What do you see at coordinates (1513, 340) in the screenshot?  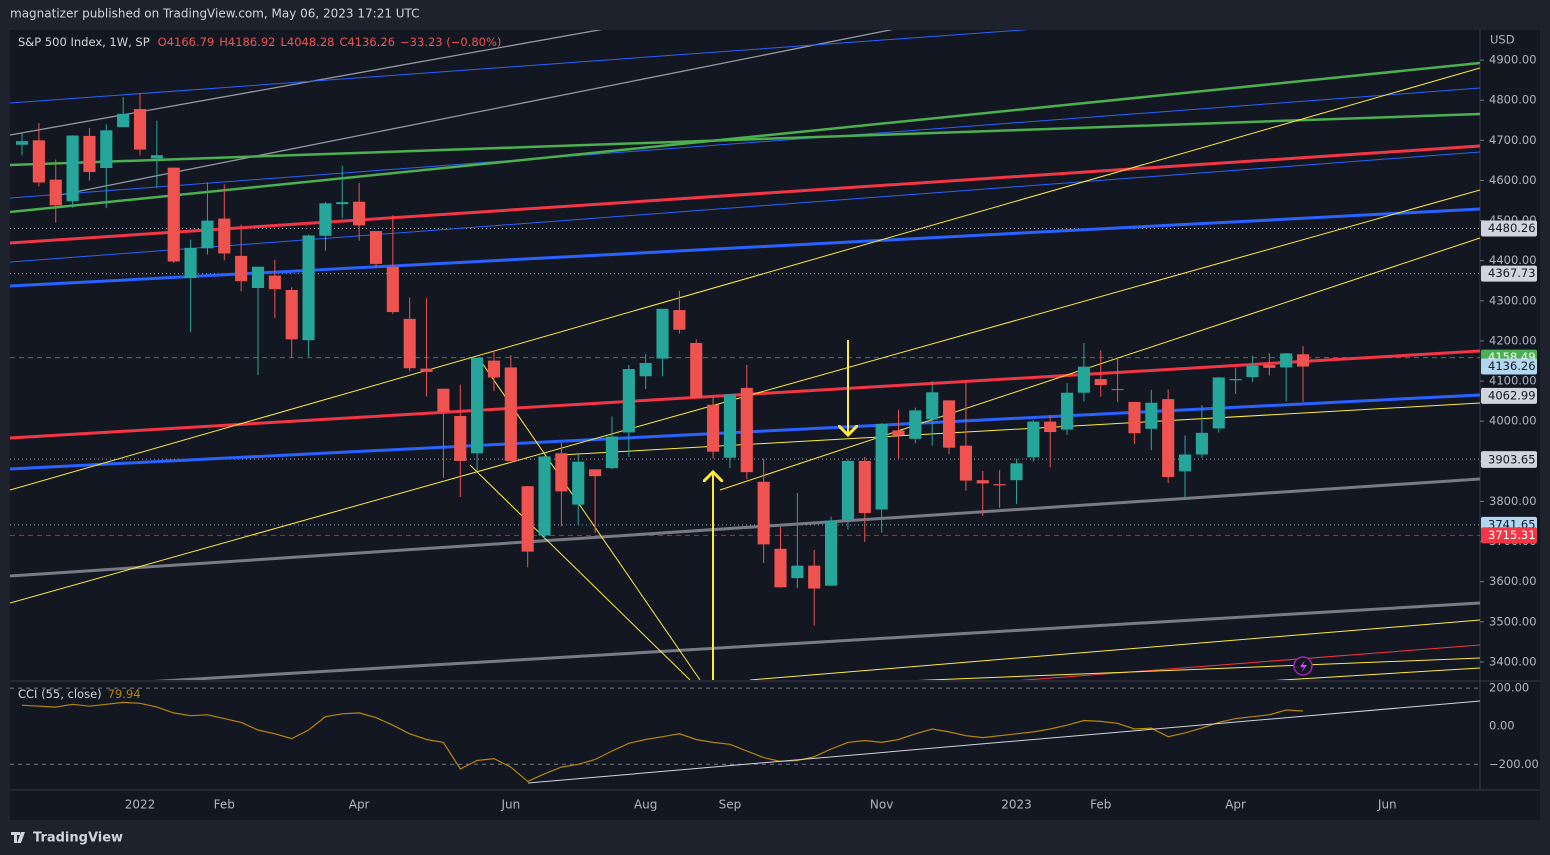 I see `y-tick-label: 4200.00` at bounding box center [1513, 340].